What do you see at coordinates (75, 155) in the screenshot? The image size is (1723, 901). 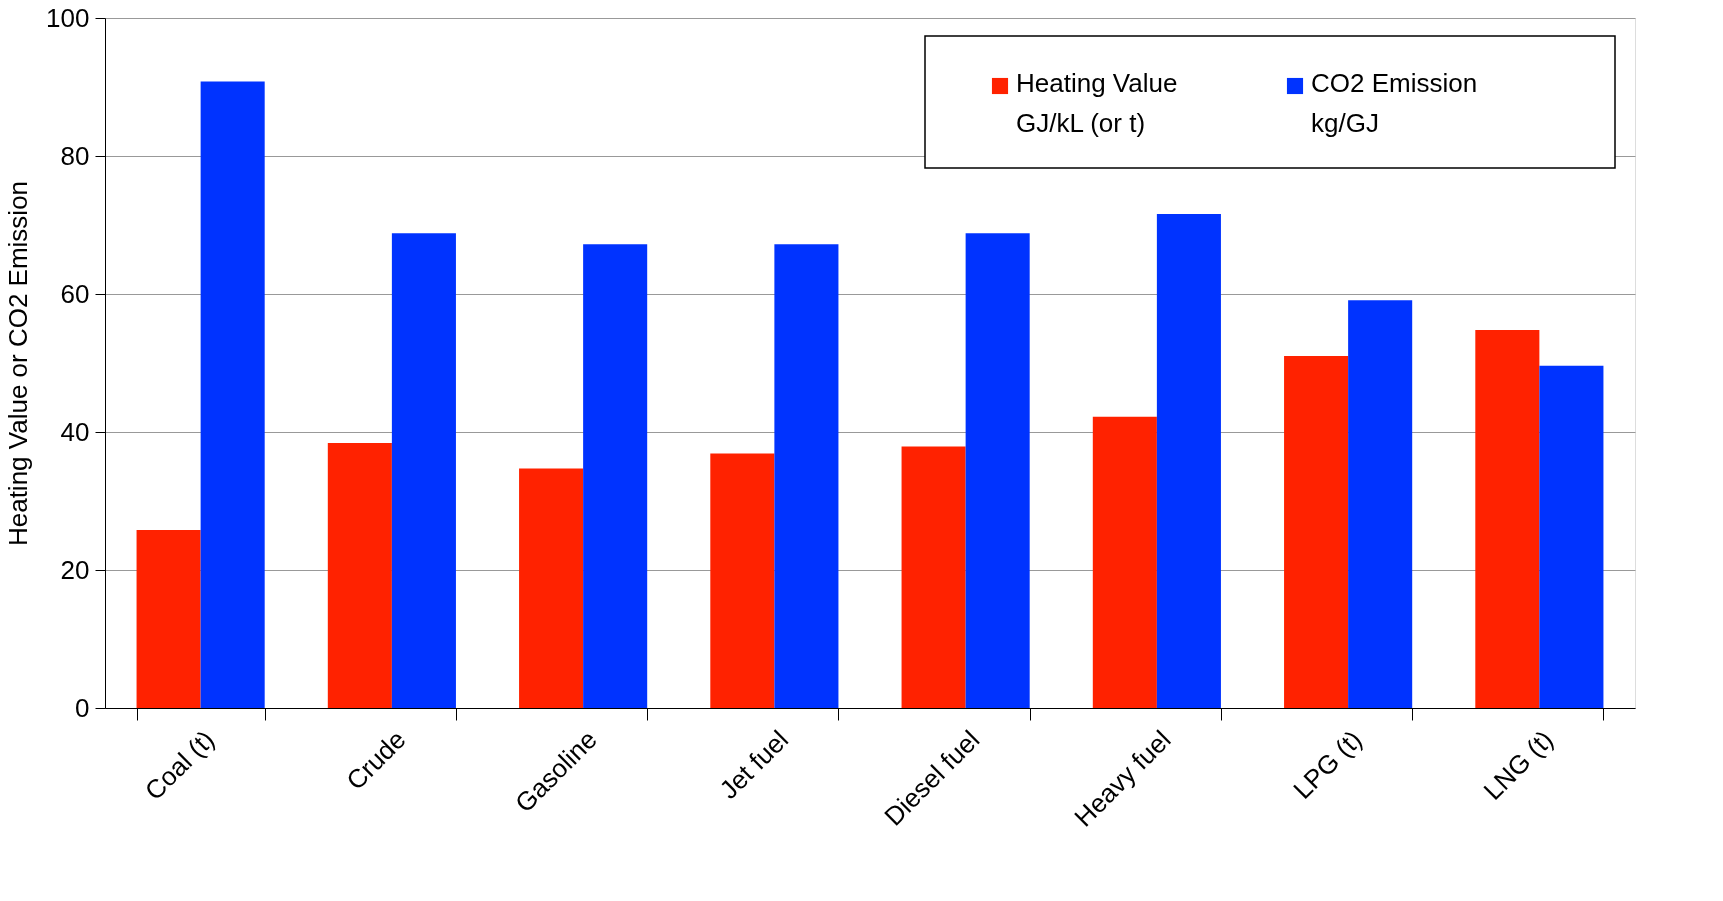 I see `y-tick-label: 80` at bounding box center [75, 155].